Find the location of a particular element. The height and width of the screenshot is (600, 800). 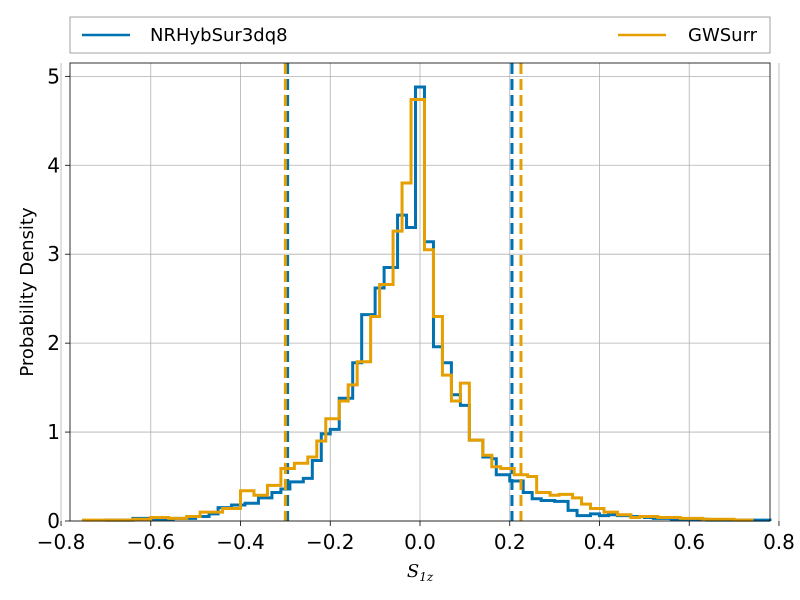

x-axis-label-main: S is located at coordinates (413, 571).